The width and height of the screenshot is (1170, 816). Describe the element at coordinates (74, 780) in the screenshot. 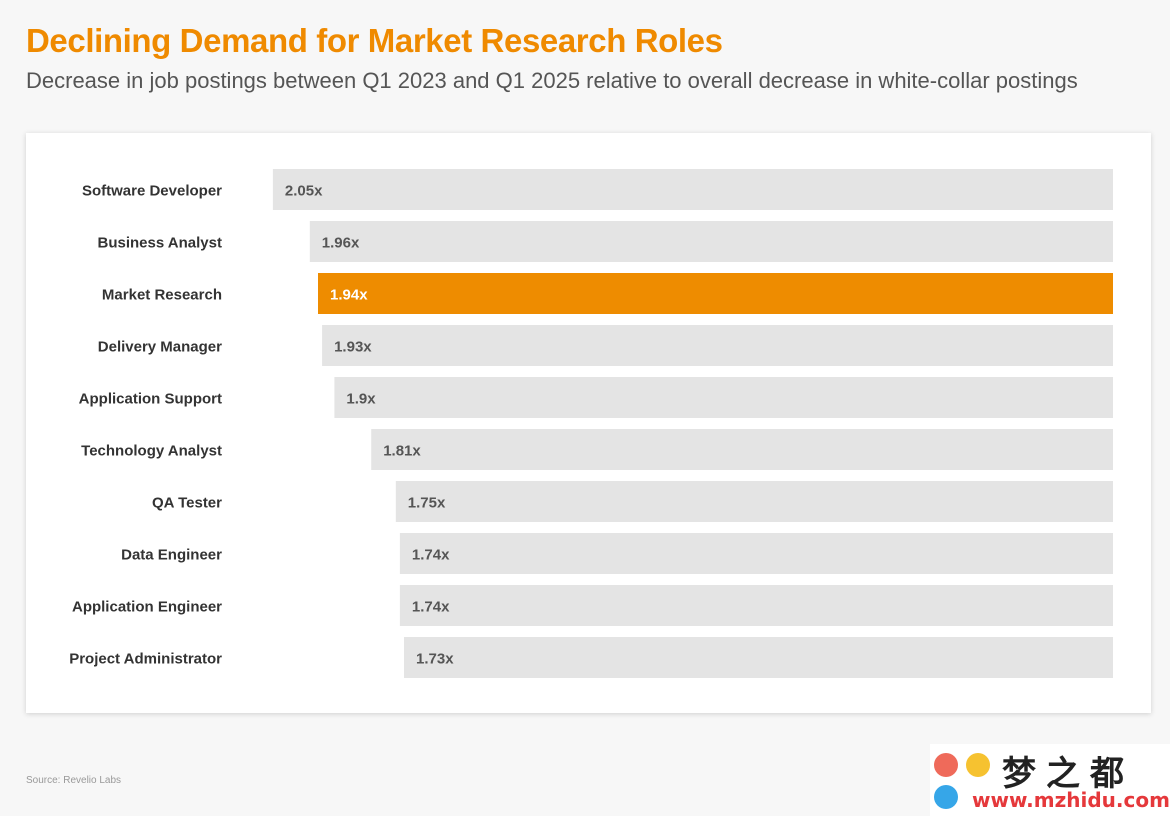

I see `source-note: Source: Revelio Labs` at that location.